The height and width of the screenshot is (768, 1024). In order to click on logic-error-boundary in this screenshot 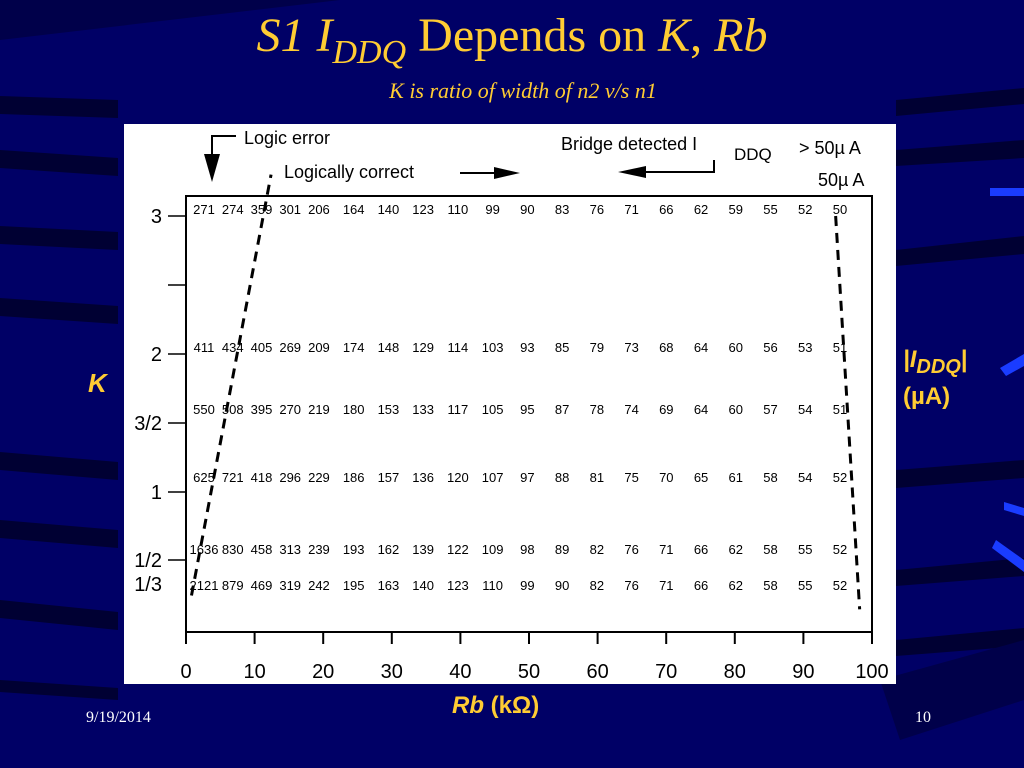, I will do `click(231, 385)`.